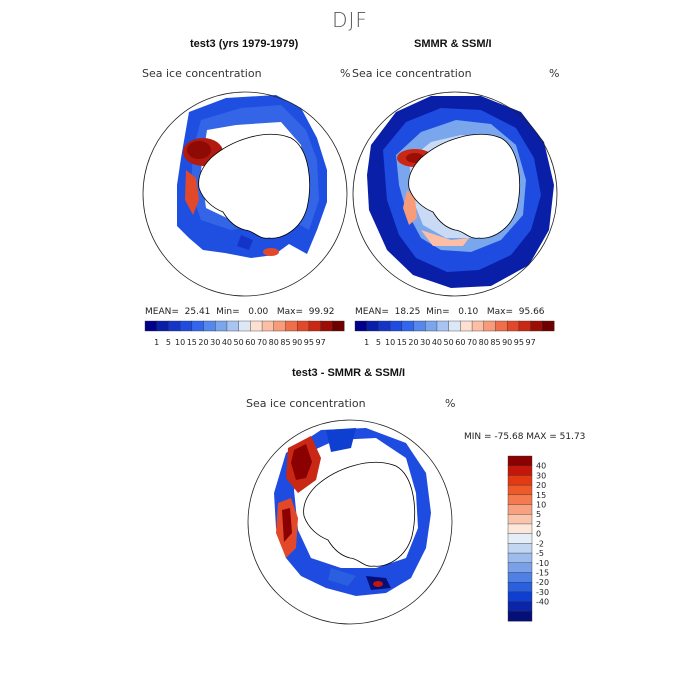 The width and height of the screenshot is (700, 700). I want to click on obs-units-label: %, so click(554, 73).